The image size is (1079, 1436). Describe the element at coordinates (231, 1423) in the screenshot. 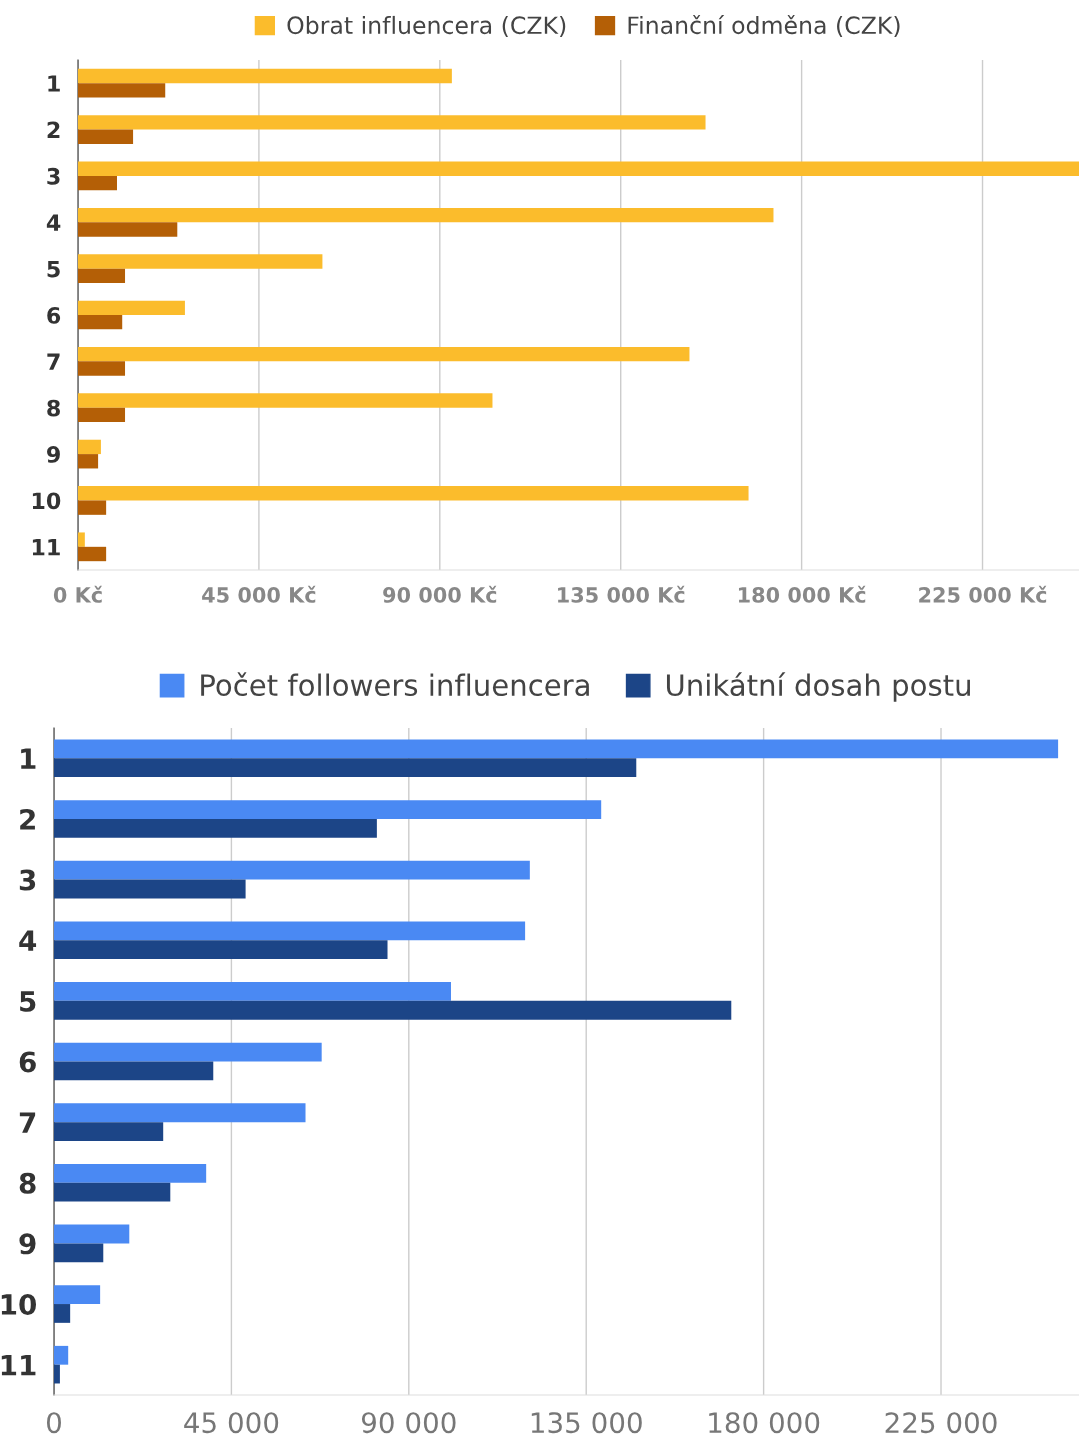

I see `x-tick-label: 45 000` at that location.